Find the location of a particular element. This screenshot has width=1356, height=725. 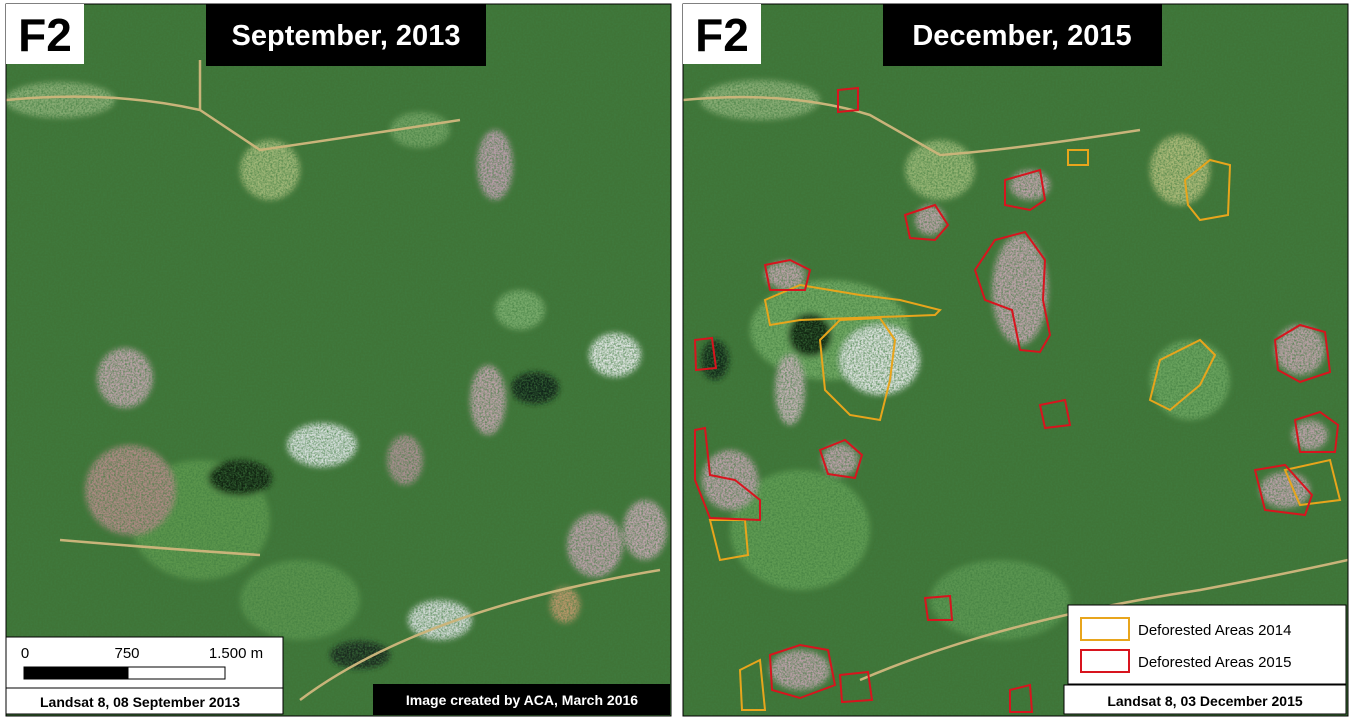

image-caption: Landsat 8, 08 September 2013 is located at coordinates (140, 702).